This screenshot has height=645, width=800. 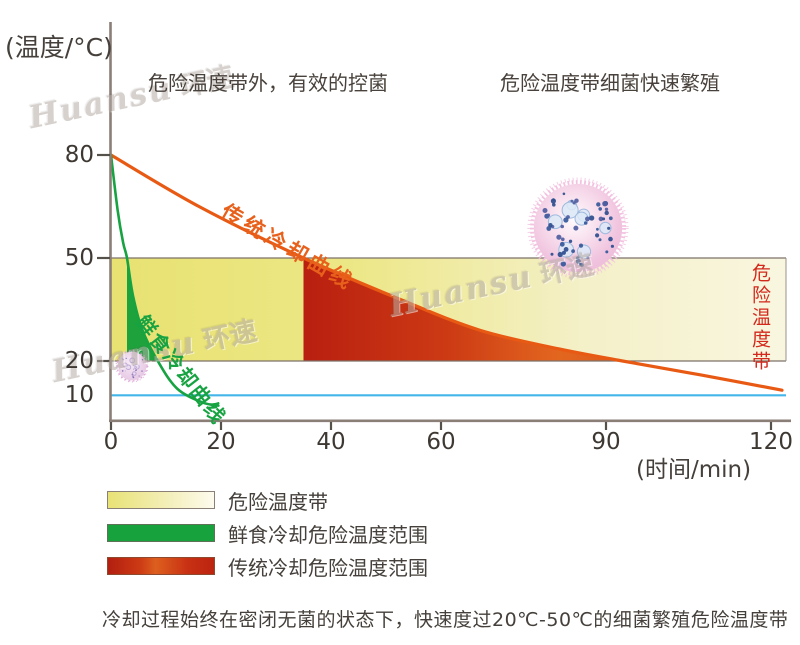 What do you see at coordinates (161, 566) in the screenshot?
I see `legend-swatch-traditional-range` at bounding box center [161, 566].